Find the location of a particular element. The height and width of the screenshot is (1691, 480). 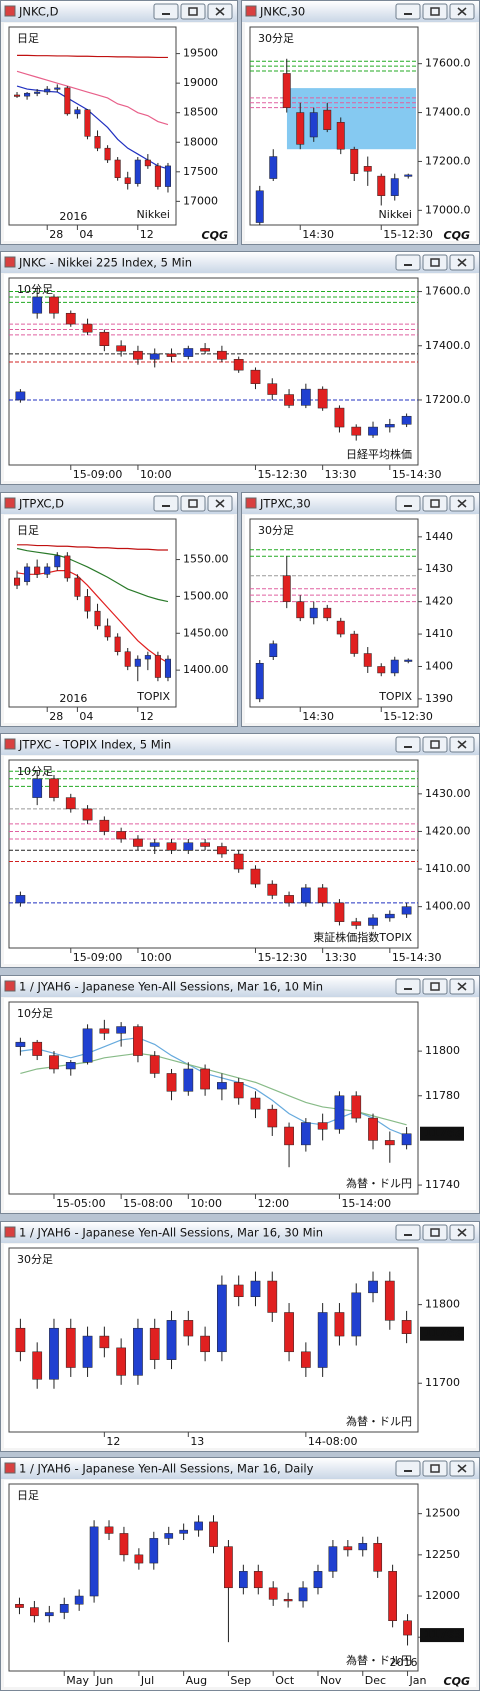

x-tick-label: 04 is located at coordinates (86, 234).